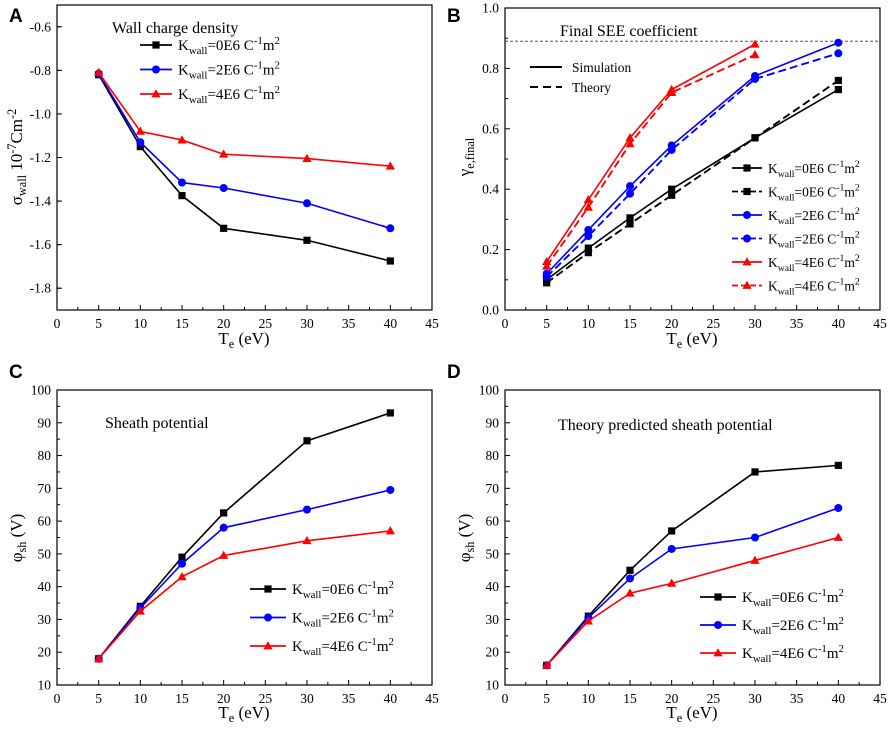 The width and height of the screenshot is (892, 729). What do you see at coordinates (490, 8) in the screenshot?
I see `y-tick-label: 1.0` at bounding box center [490, 8].